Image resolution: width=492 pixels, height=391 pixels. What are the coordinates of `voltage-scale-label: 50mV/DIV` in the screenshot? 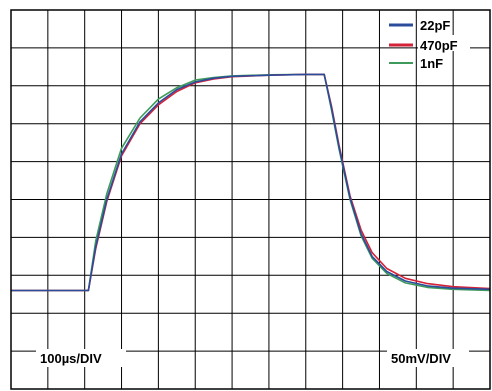 It's located at (421, 358).